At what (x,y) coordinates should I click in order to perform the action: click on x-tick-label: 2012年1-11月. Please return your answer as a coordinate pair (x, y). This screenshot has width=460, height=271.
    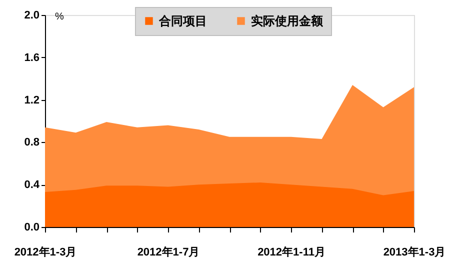
    Looking at the image, I should click on (292, 252).